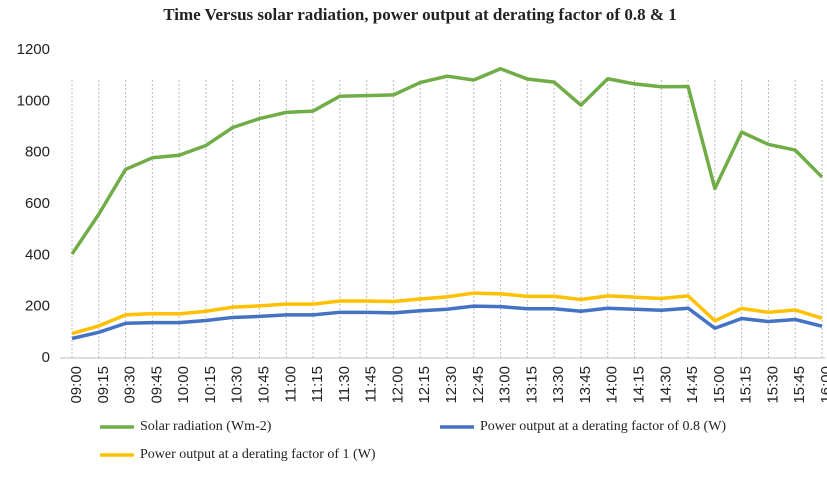 The width and height of the screenshot is (827, 496). What do you see at coordinates (210, 385) in the screenshot?
I see `x-tick-label: 10:15` at bounding box center [210, 385].